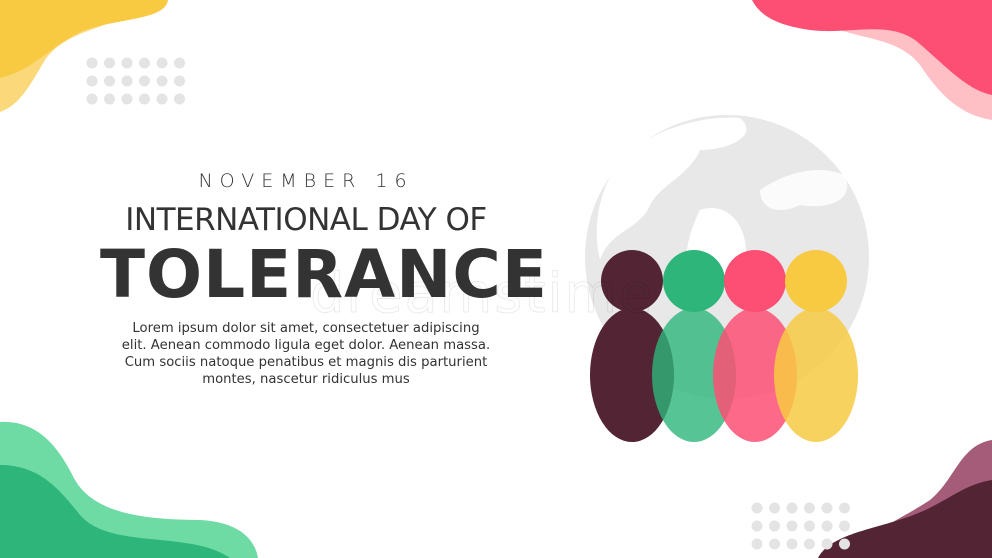 This screenshot has width=992, height=558. Describe the element at coordinates (816, 346) in the screenshot. I see `person-yellow` at that location.